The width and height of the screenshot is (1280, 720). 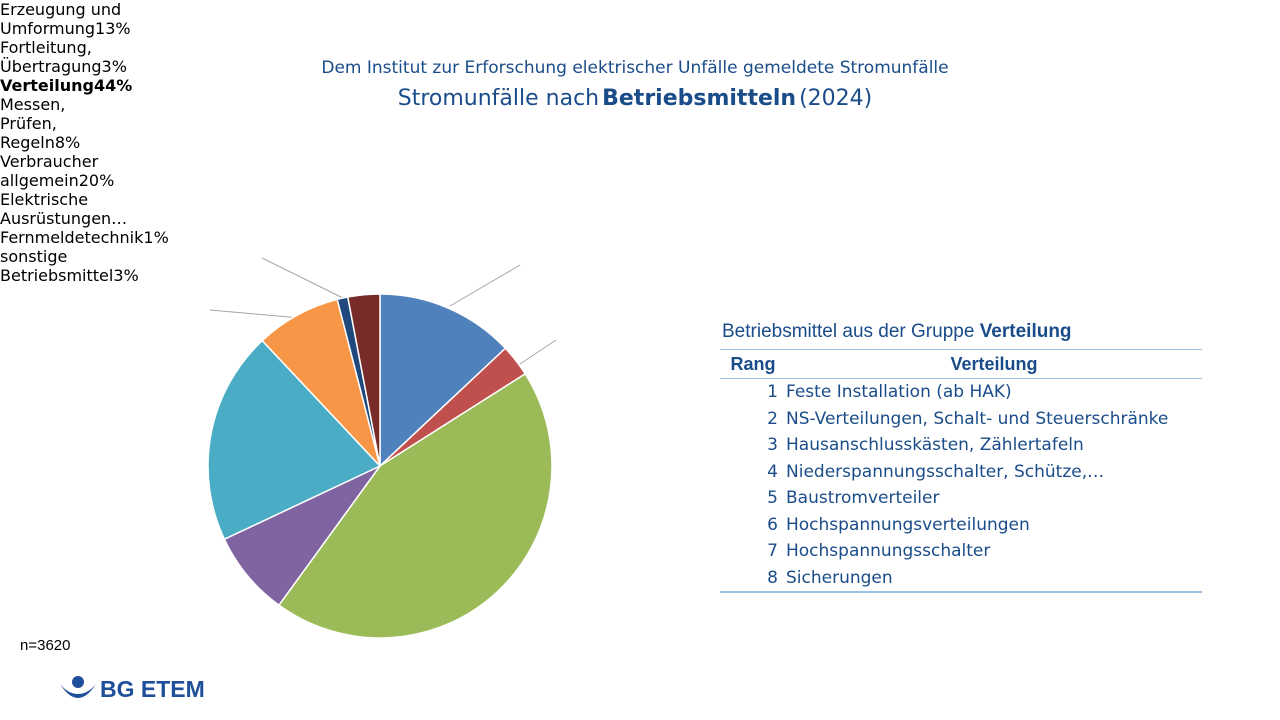 What do you see at coordinates (848, 331) in the screenshot?
I see `caption-part: Betriebsmittel aus der Gruppe` at bounding box center [848, 331].